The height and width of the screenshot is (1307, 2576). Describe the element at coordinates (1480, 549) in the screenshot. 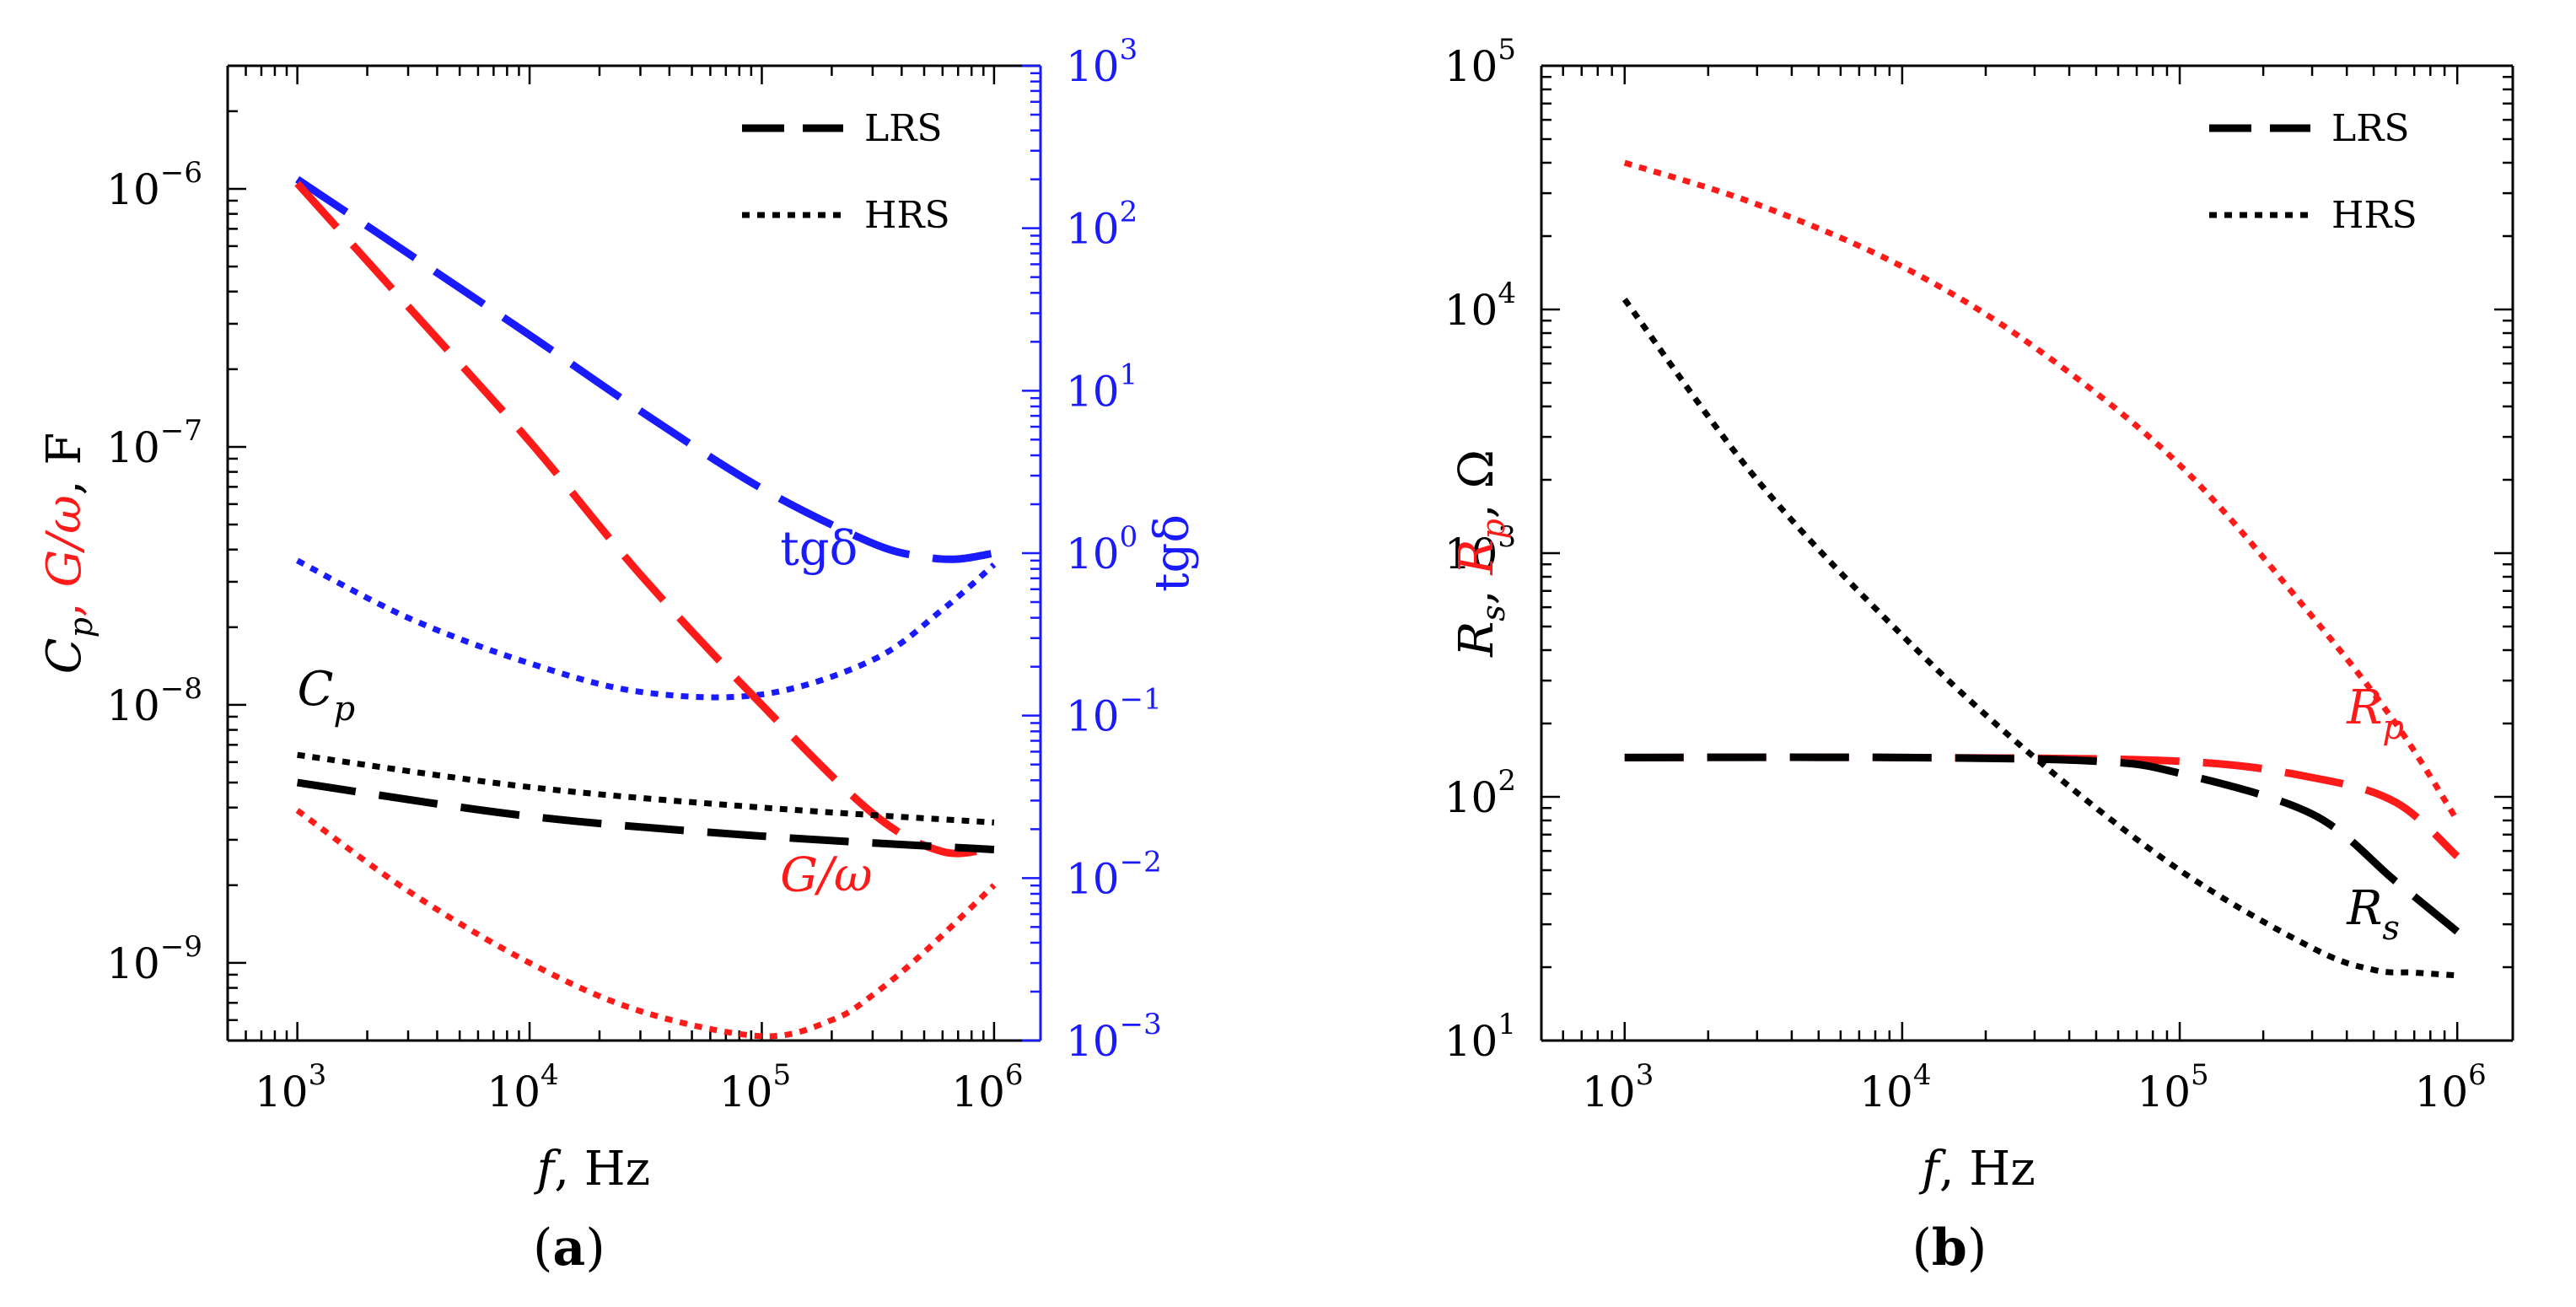

I see `y-tick-label: 10³` at that location.